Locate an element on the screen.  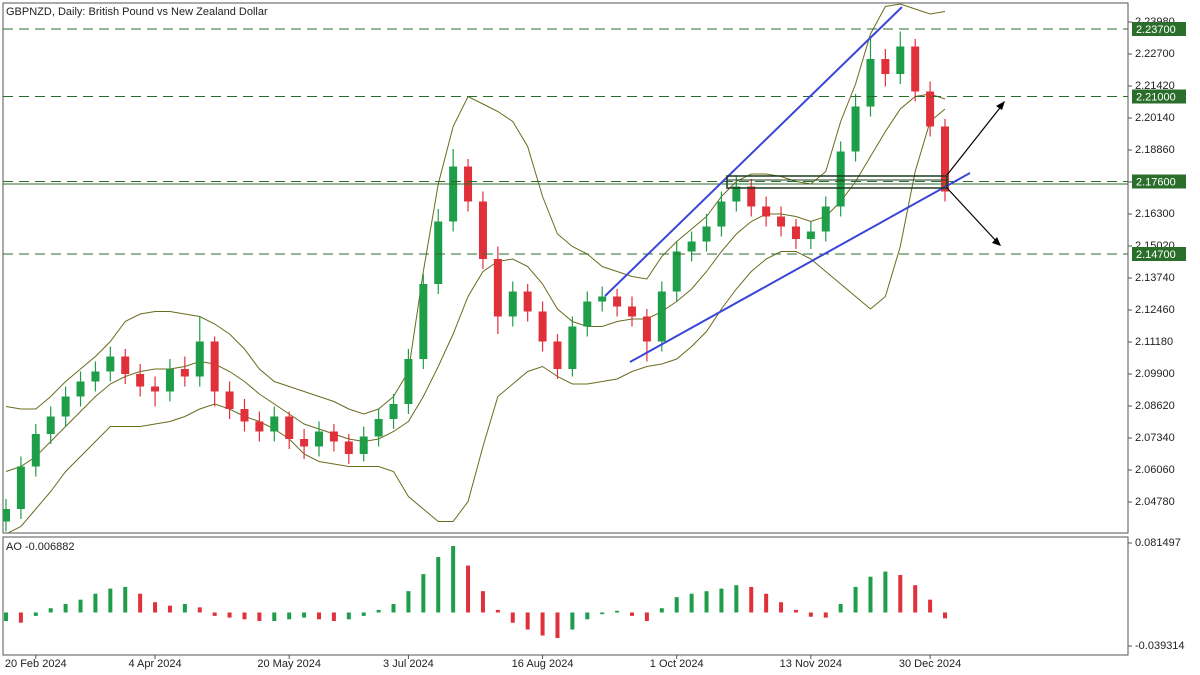
x-tick-label: 3 Jul 2024 is located at coordinates (408, 664).